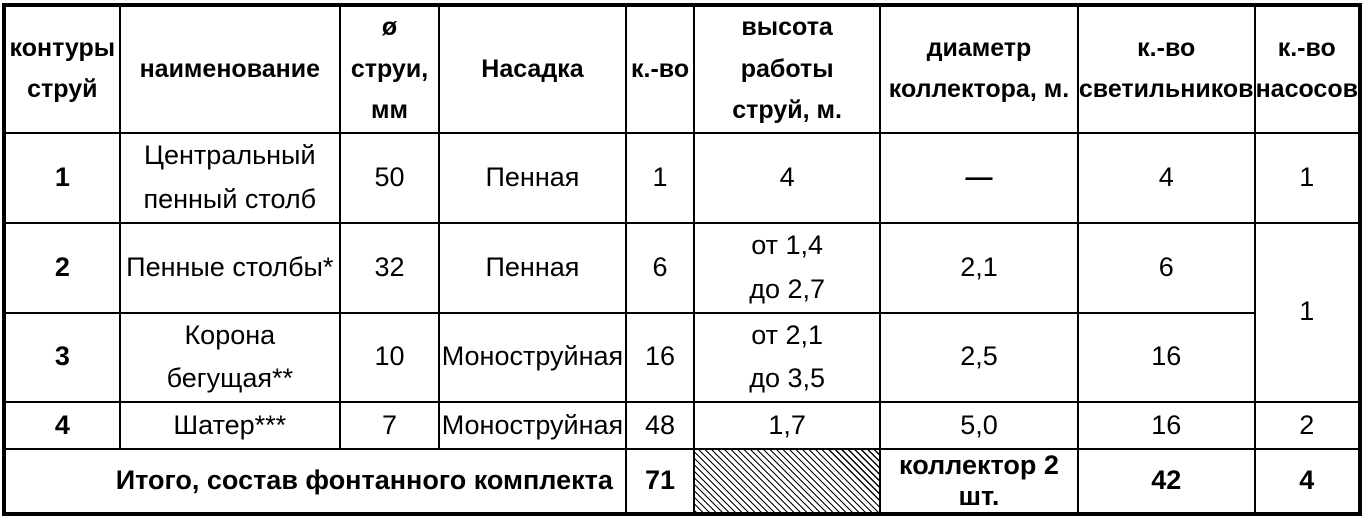  I want to click on cell-jet-diameter: 50, so click(389, 177).